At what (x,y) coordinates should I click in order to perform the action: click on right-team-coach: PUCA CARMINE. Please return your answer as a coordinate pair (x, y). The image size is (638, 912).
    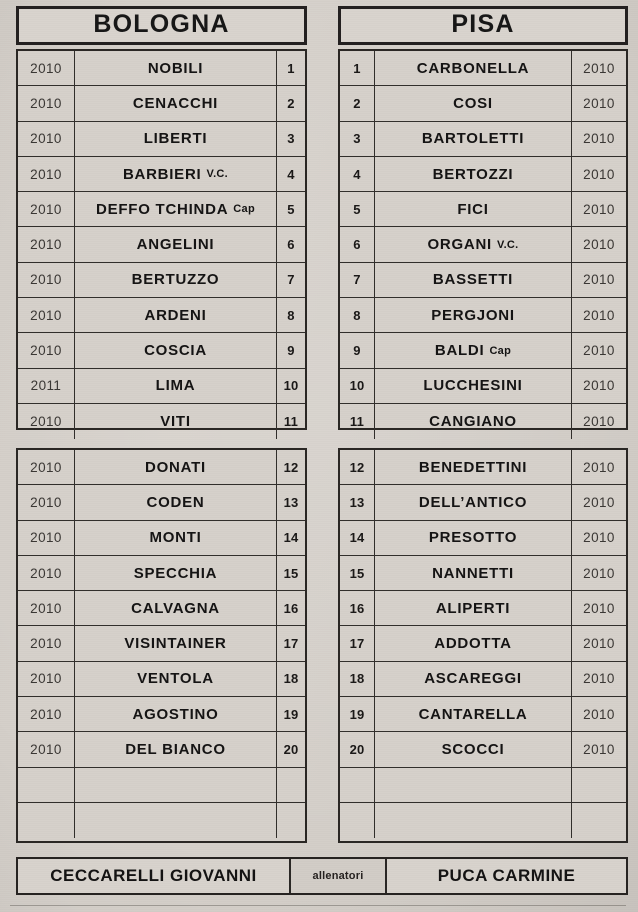
    Looking at the image, I should click on (506, 875).